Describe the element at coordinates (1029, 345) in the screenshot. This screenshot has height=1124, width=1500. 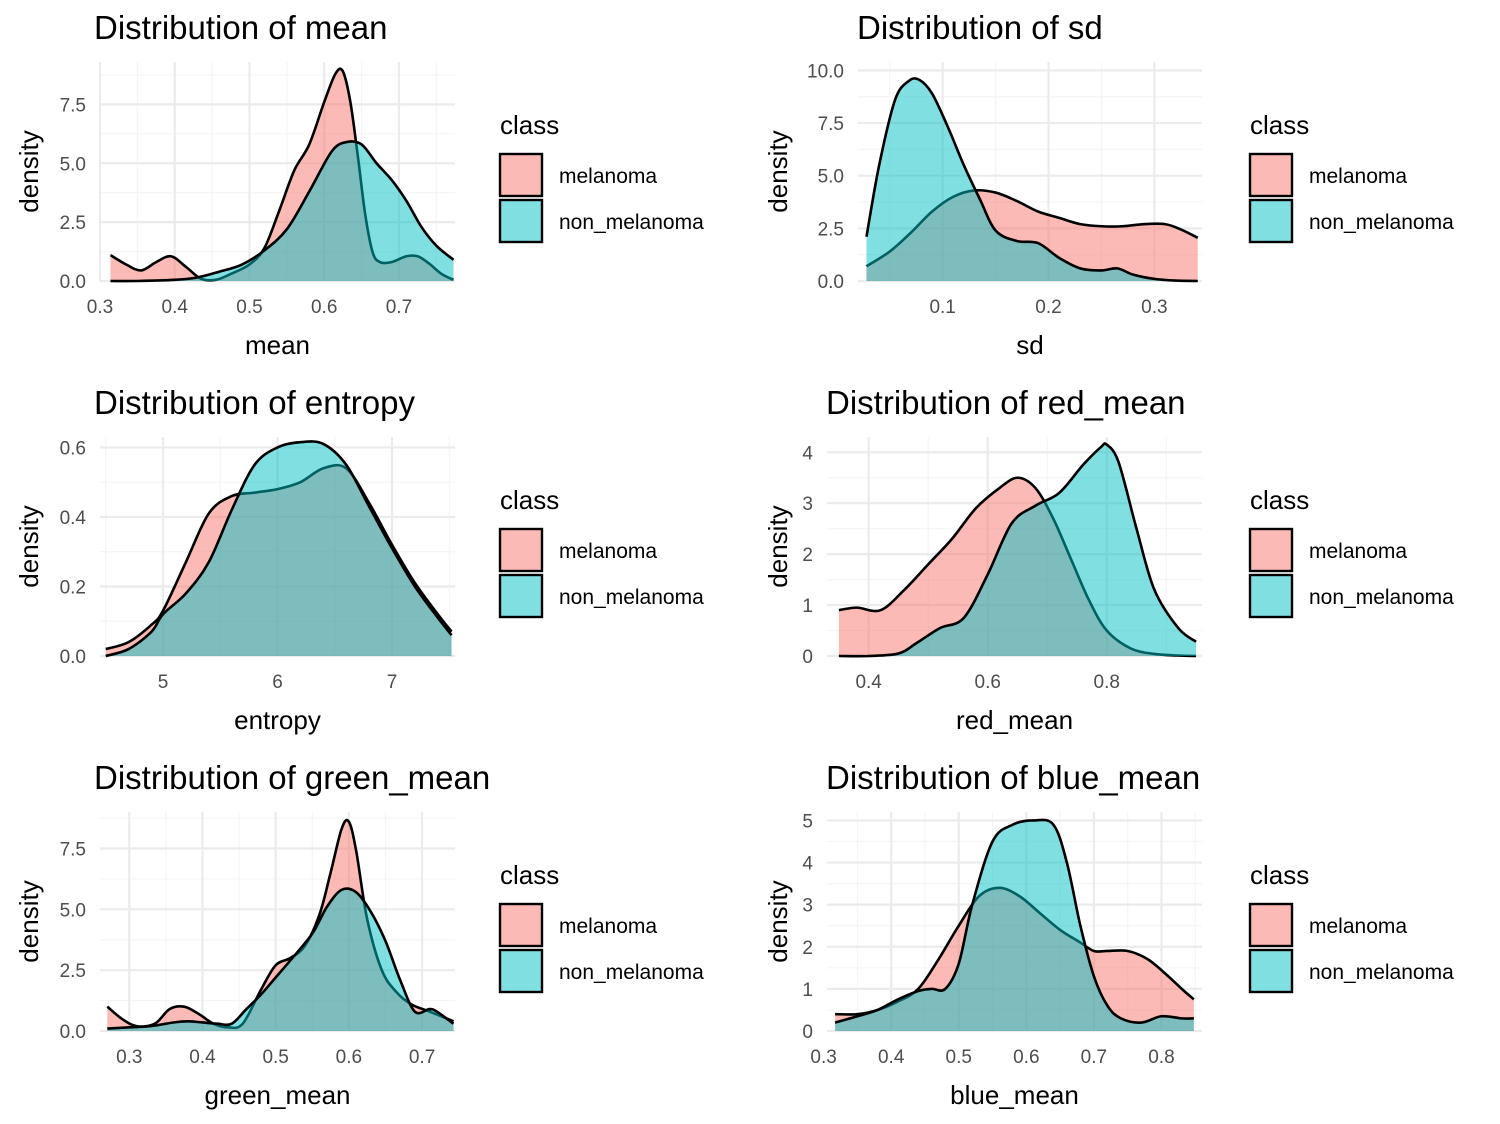
I see `x-axis-label: sd` at that location.